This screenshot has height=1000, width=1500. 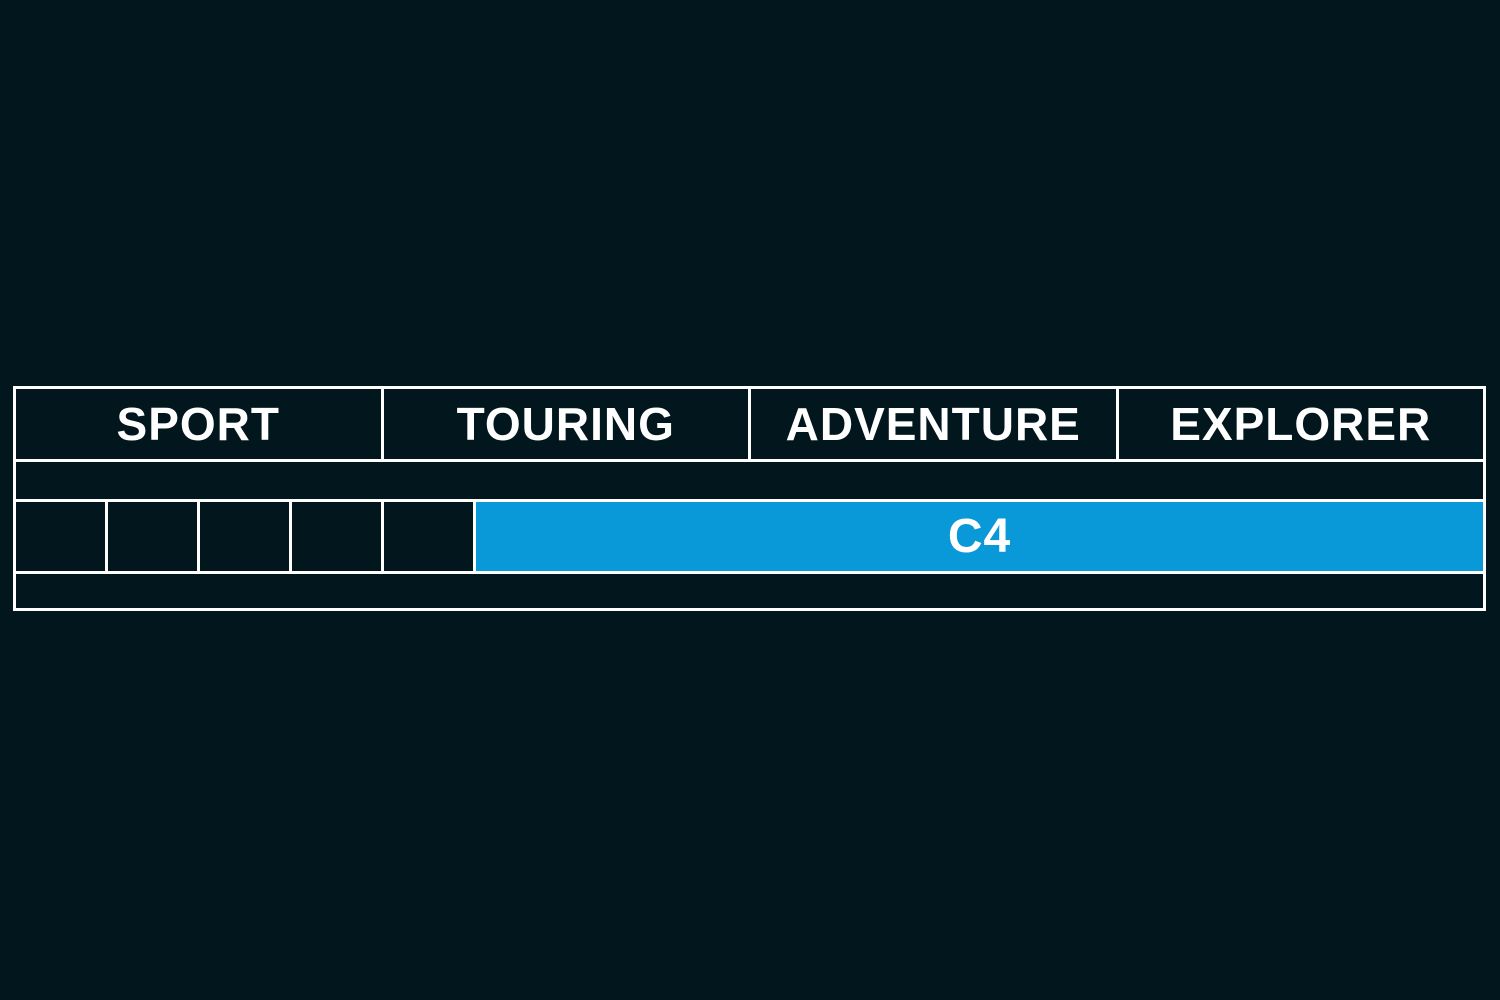 I want to click on category-cell-sport: SPORT, so click(x=200, y=424).